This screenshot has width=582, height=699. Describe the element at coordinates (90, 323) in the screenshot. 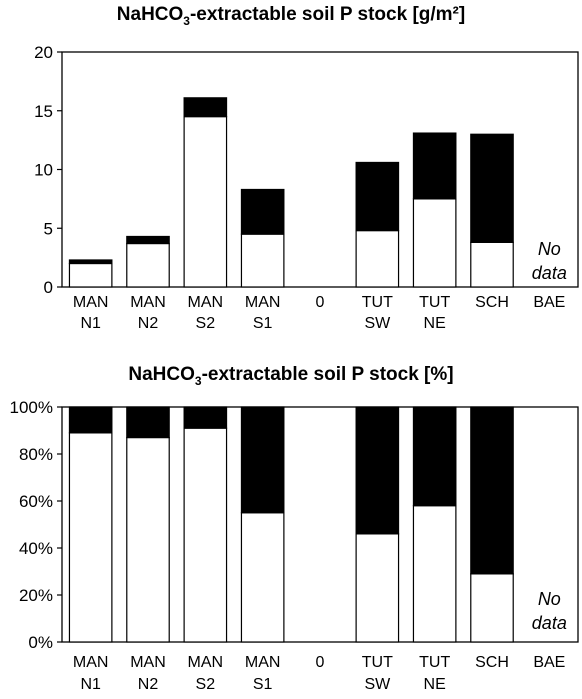

I see `chart1-category-label: N1` at that location.